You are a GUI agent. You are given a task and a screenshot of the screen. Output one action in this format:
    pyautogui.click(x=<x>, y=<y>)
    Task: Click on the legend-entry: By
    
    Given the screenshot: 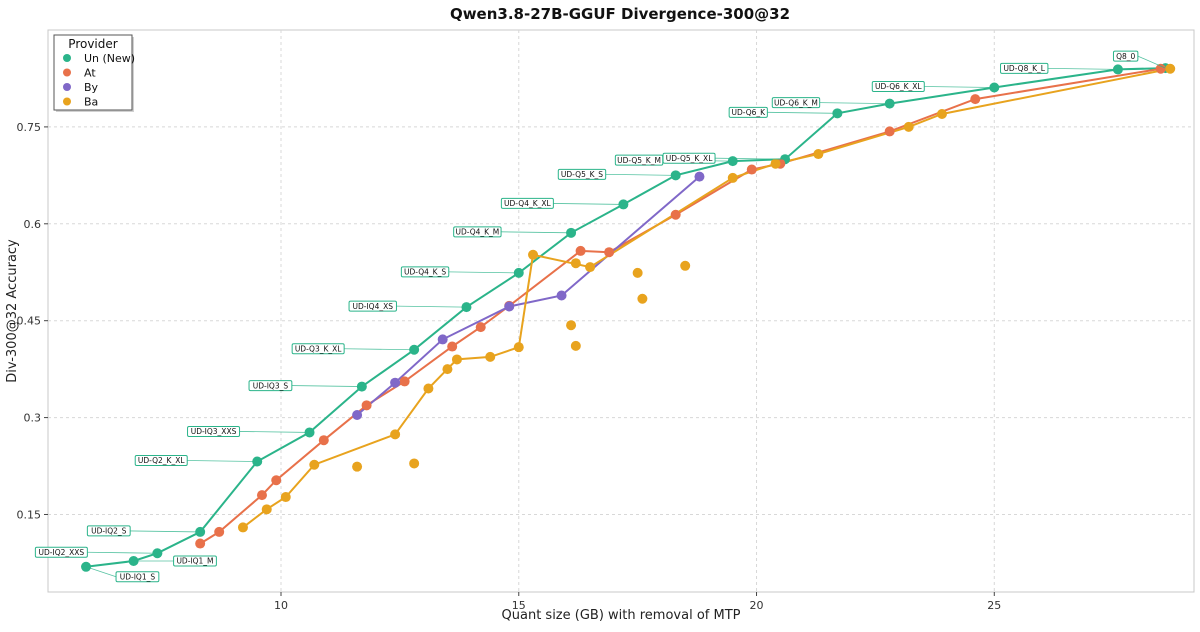 What is the action you would take?
    pyautogui.click(x=91, y=87)
    